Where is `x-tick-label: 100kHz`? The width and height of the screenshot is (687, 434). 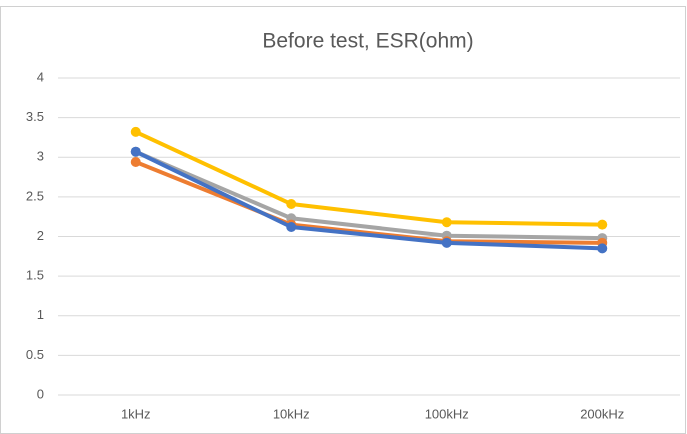 x-tick-label: 100kHz is located at coordinates (447, 413).